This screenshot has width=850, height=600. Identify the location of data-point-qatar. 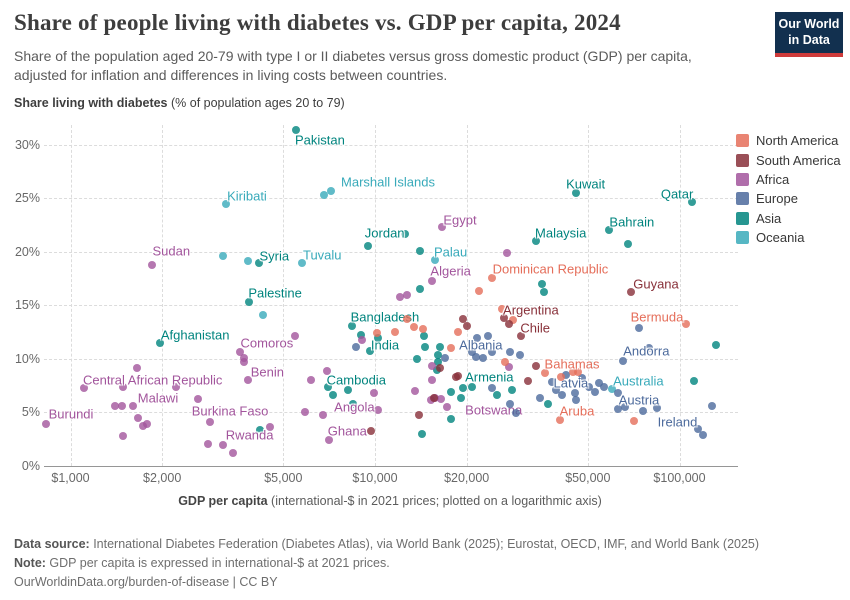
(692, 202).